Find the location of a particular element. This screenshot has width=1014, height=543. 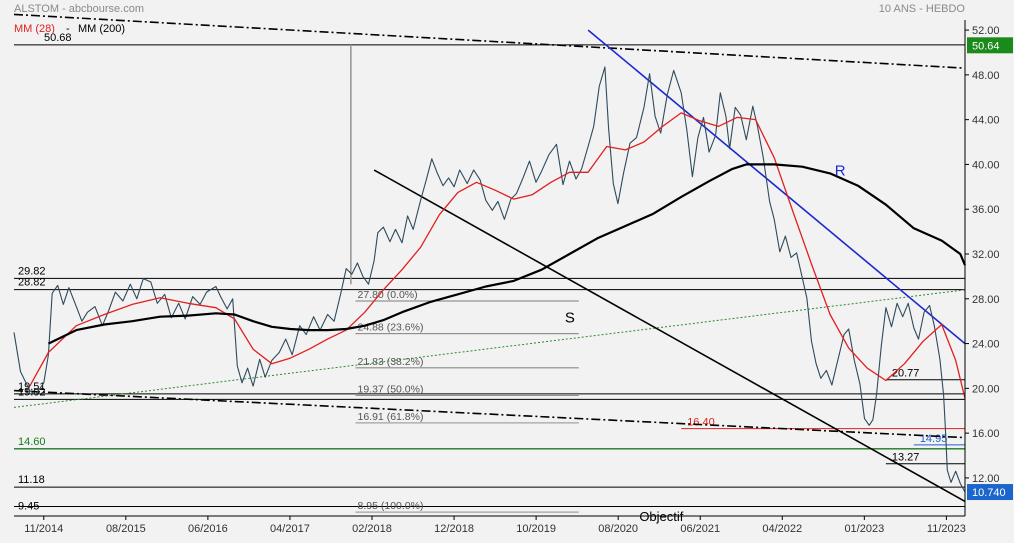

fib-label: 19.37 (50.0%) is located at coordinates (391, 389).